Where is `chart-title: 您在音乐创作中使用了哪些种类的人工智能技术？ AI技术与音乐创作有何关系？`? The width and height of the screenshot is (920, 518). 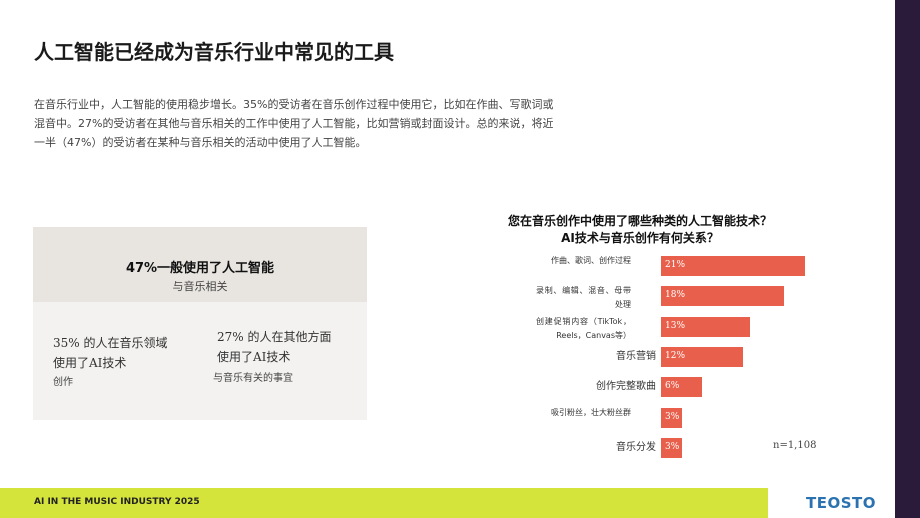 chart-title: 您在音乐创作中使用了哪些种类的人工智能技术？ AI技术与音乐创作有何关系？ is located at coordinates (639, 229).